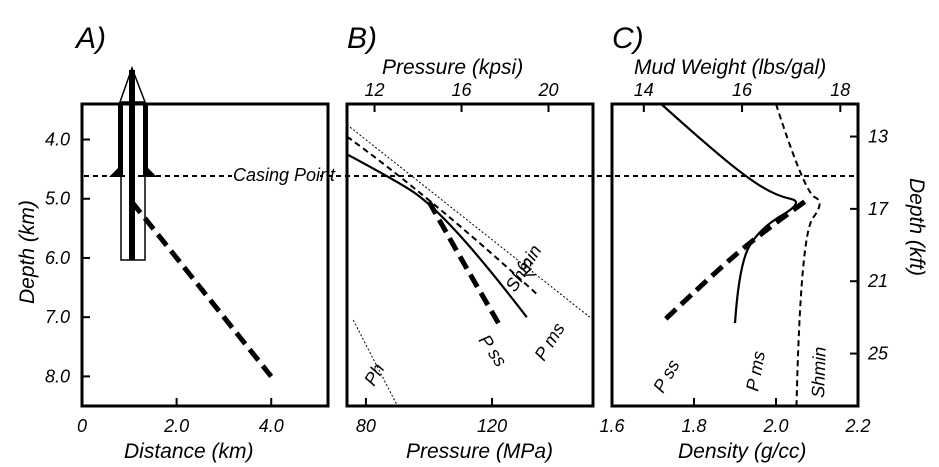 The height and width of the screenshot is (467, 939). What do you see at coordinates (452, 67) in the screenshot?
I see `panel-b-top-axis-label: Pressure (kpsi)` at bounding box center [452, 67].